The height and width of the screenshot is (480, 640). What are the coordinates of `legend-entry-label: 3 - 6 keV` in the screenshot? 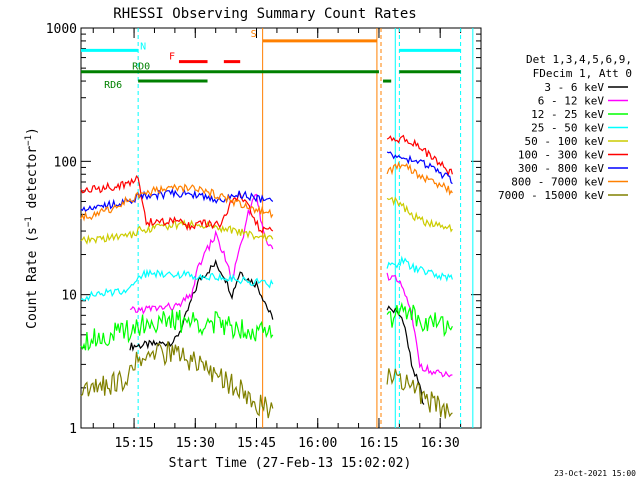 It's located at (574, 87).